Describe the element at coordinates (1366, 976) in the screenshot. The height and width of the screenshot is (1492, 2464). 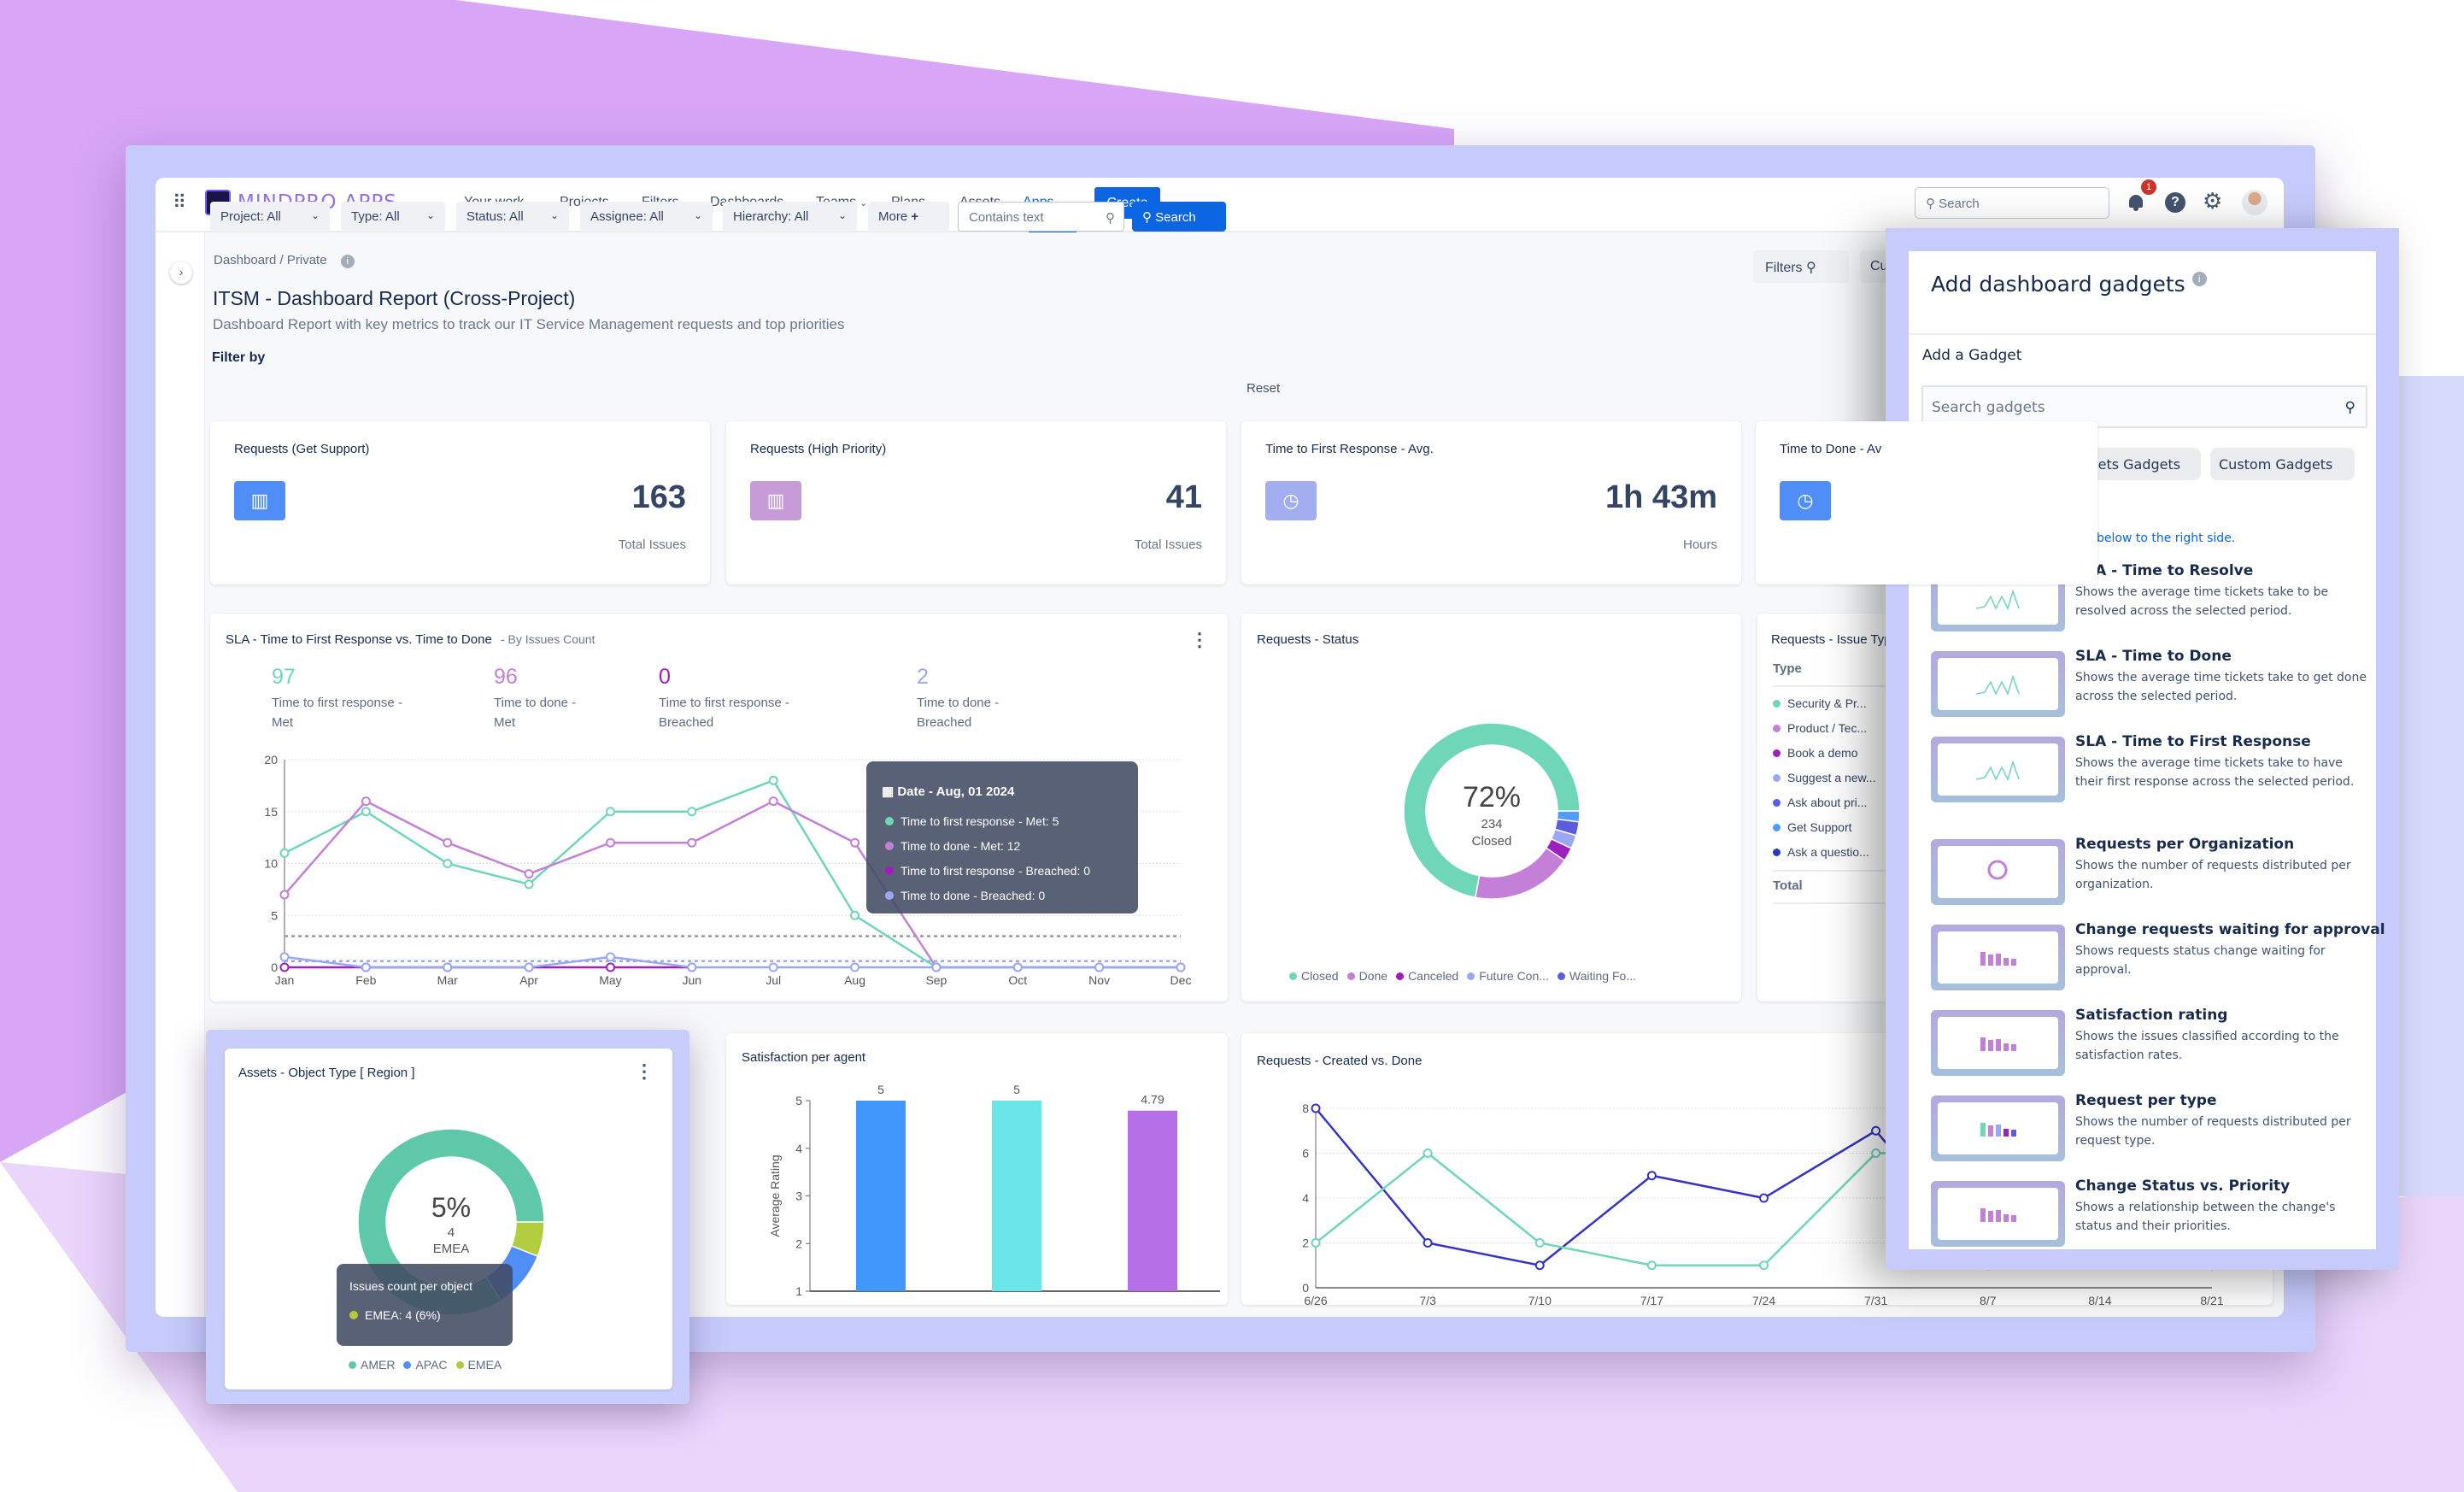
I see `legend-item: Done` at that location.